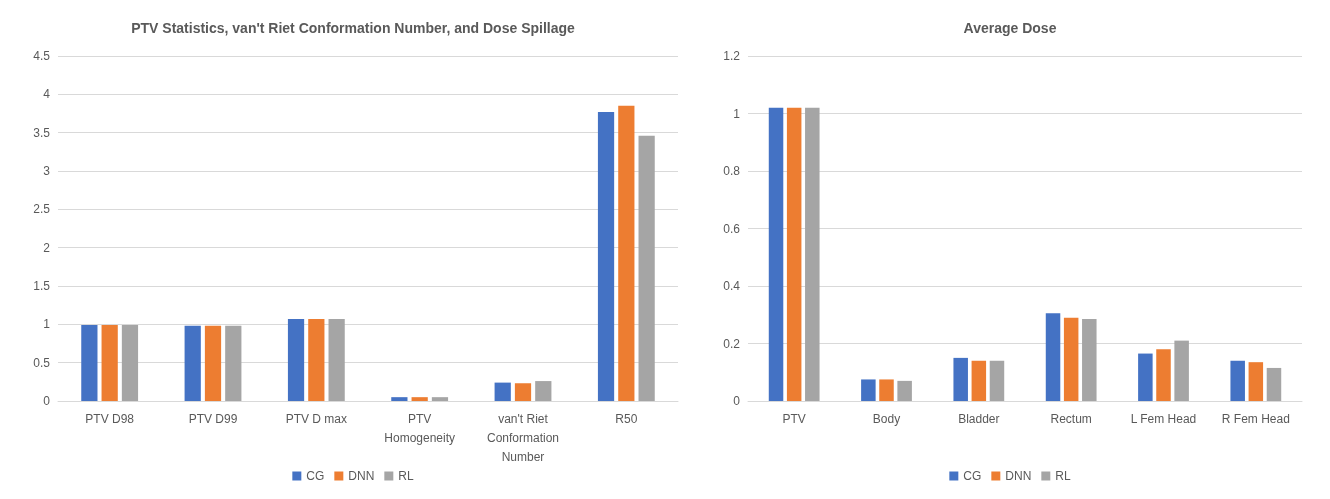  Describe the element at coordinates (732, 228) in the screenshot. I see `y-tick-label: 0.6` at that location.